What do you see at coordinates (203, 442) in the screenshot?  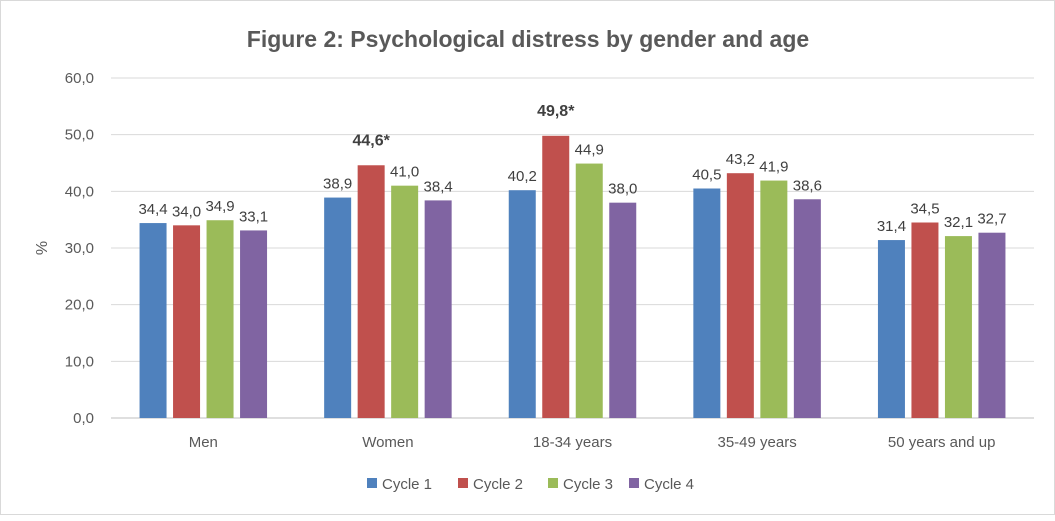 I see `x-tick-label: Men` at bounding box center [203, 442].